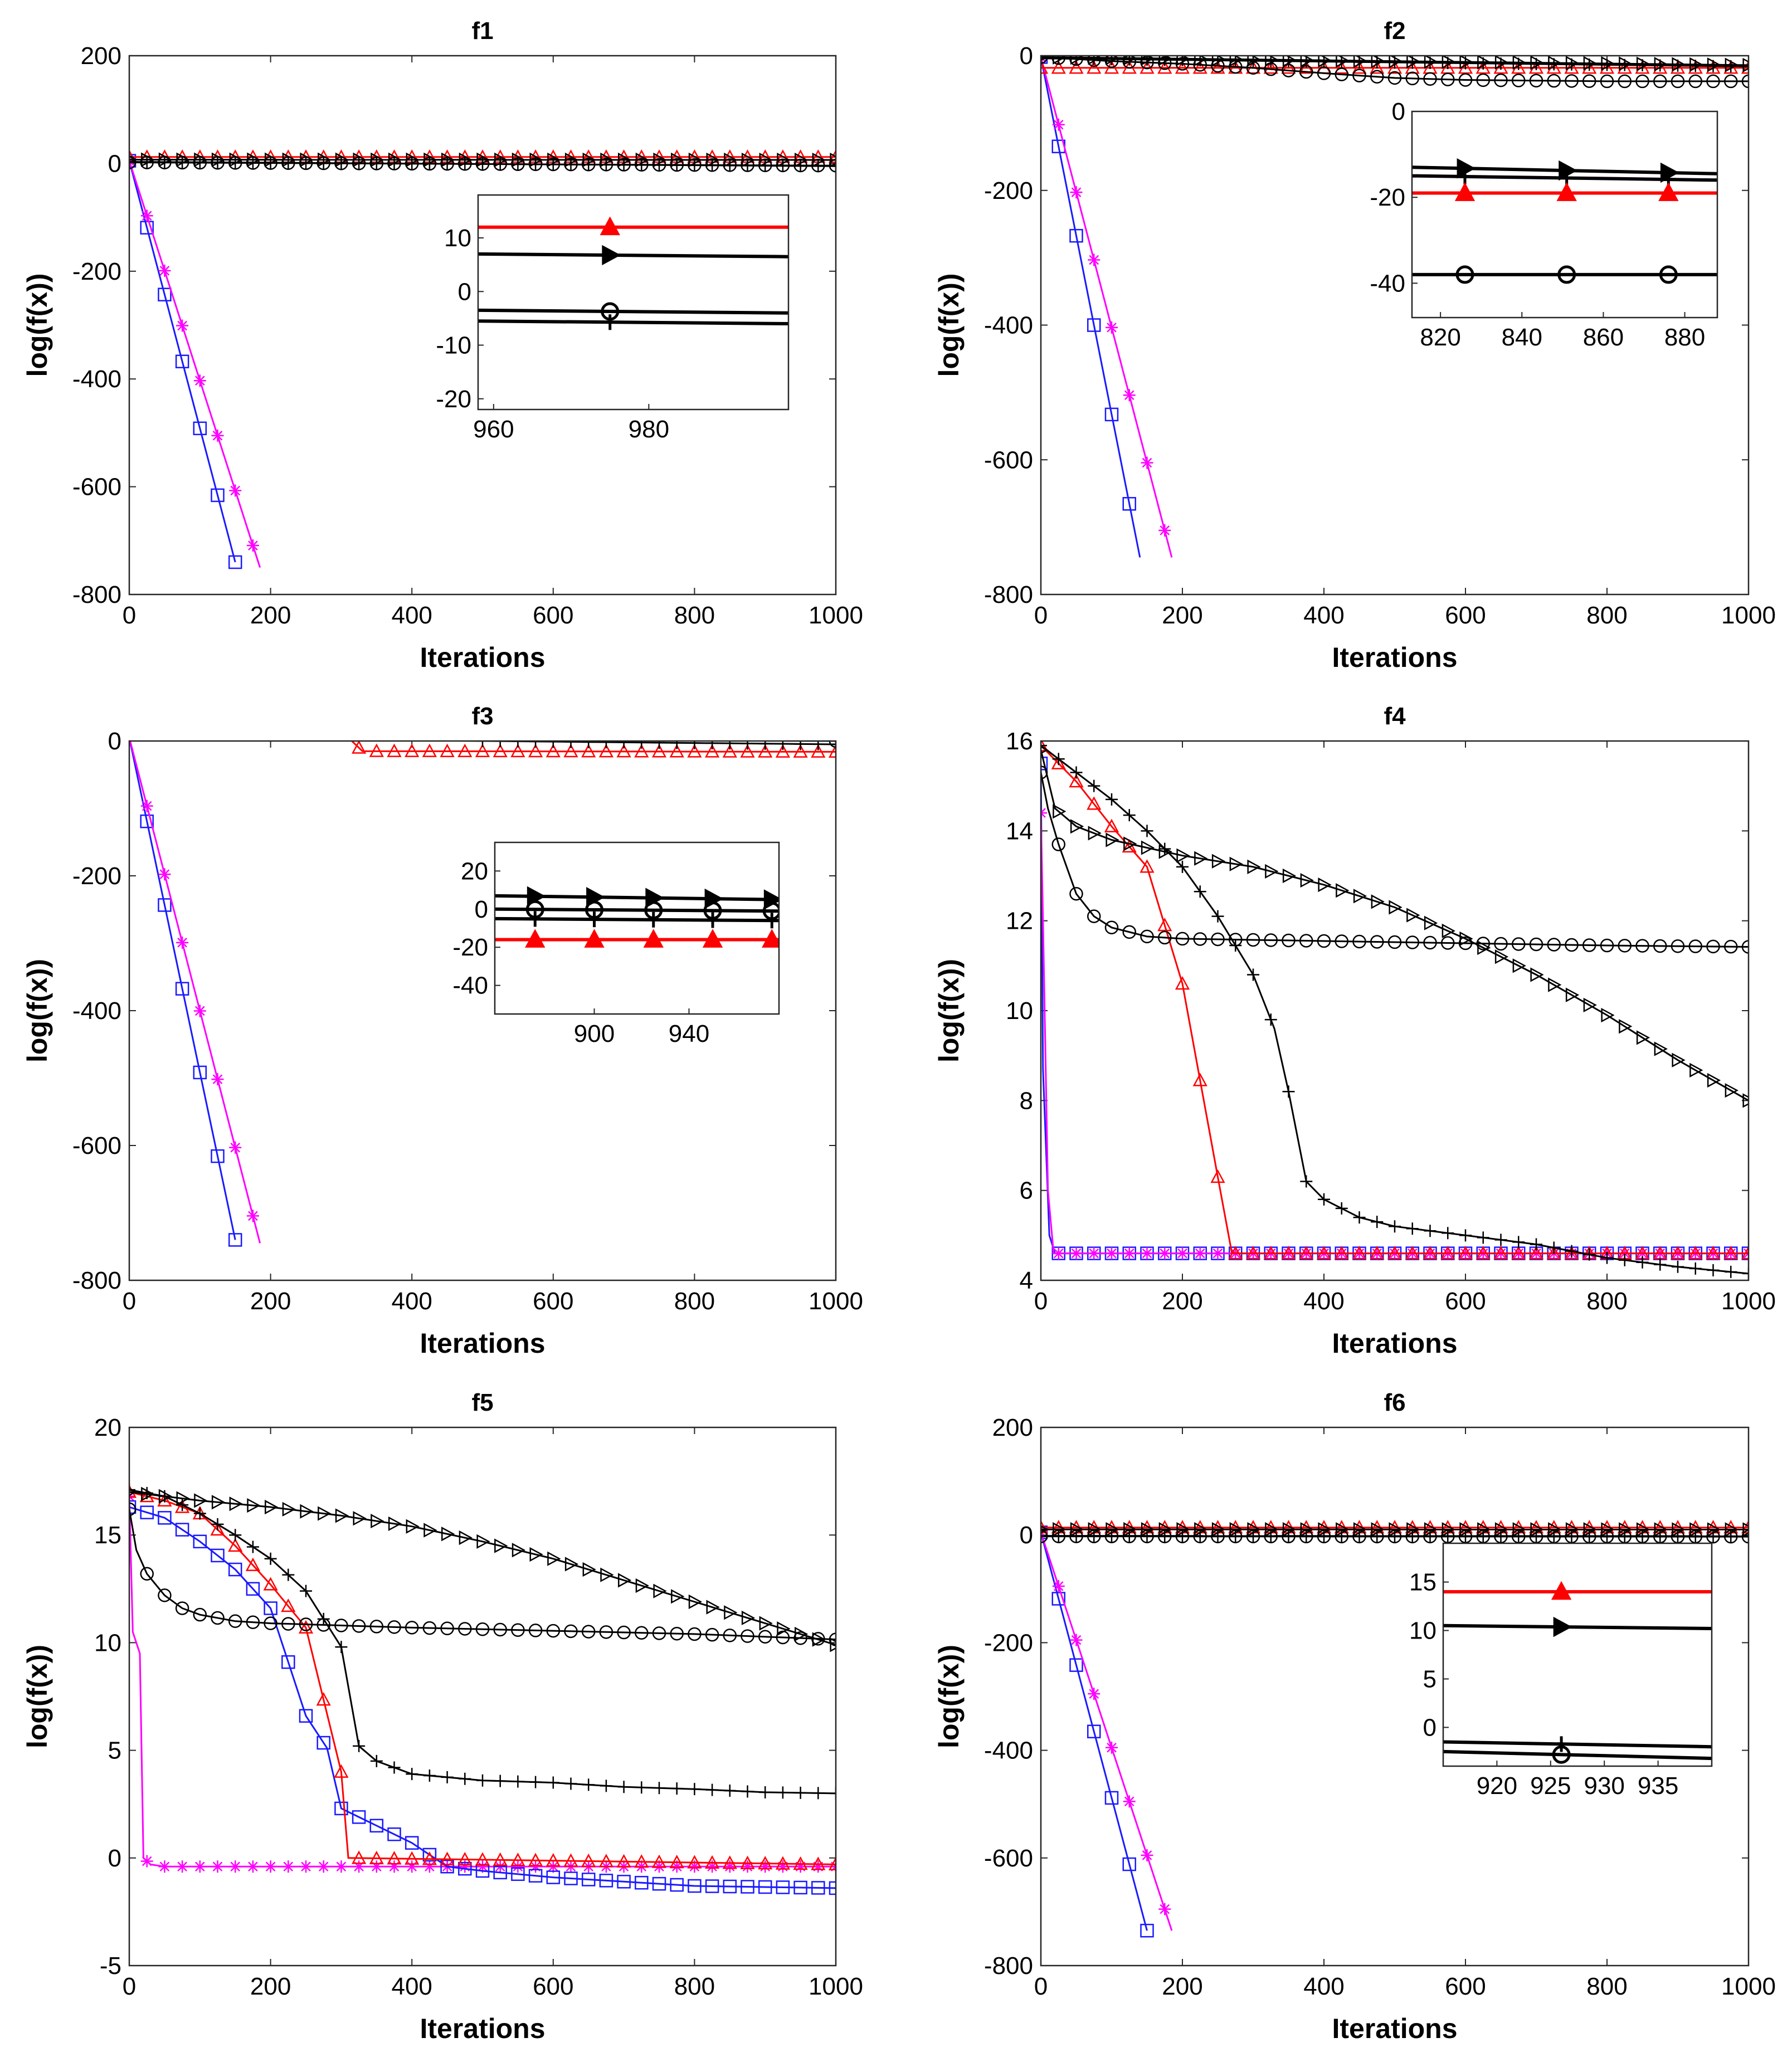 The image size is (1792, 2067). What do you see at coordinates (1394, 1343) in the screenshot?
I see `x-axis-label: Iterations` at bounding box center [1394, 1343].